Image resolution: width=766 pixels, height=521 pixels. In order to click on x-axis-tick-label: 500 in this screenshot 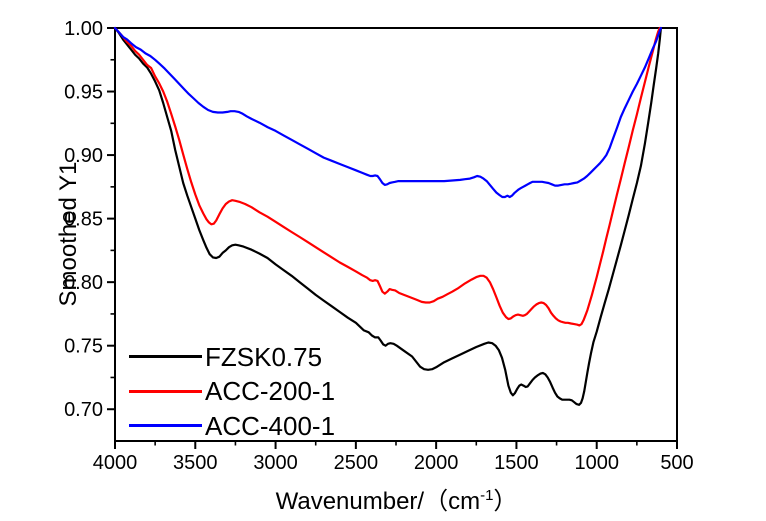, I will do `click(676, 463)`.